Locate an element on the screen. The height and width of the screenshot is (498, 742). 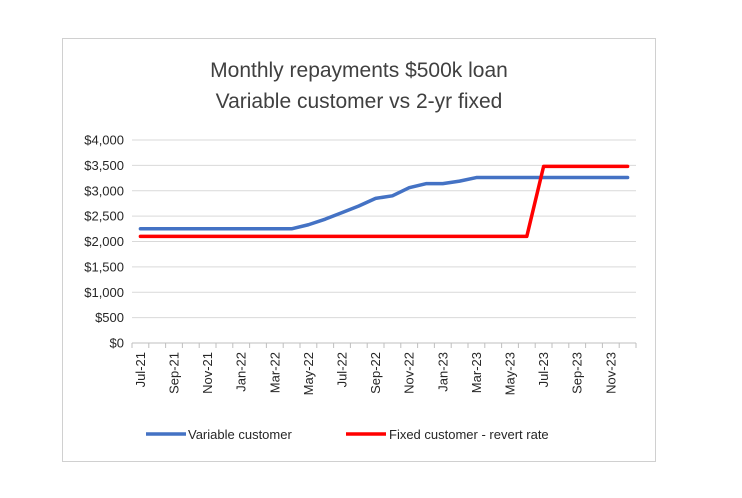
y-tick-label: $1,000 is located at coordinates (104, 292).